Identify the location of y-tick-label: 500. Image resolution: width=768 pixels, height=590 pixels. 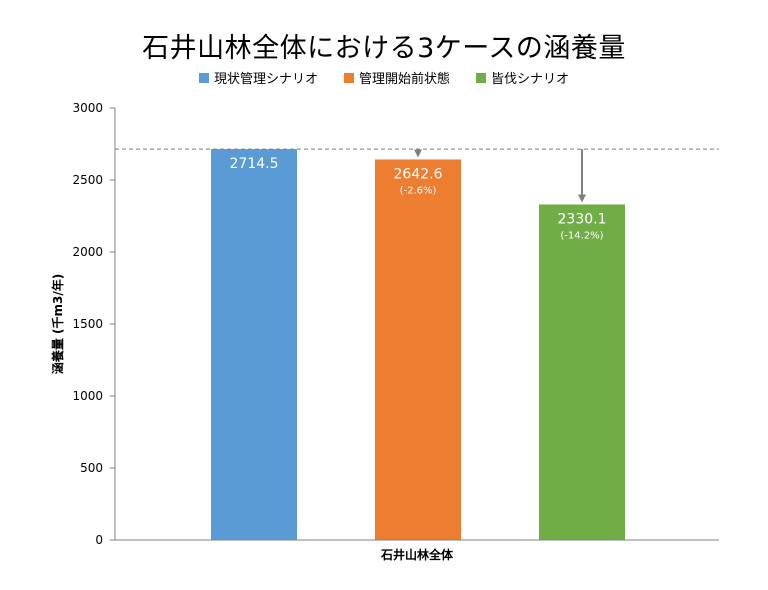
(91, 468).